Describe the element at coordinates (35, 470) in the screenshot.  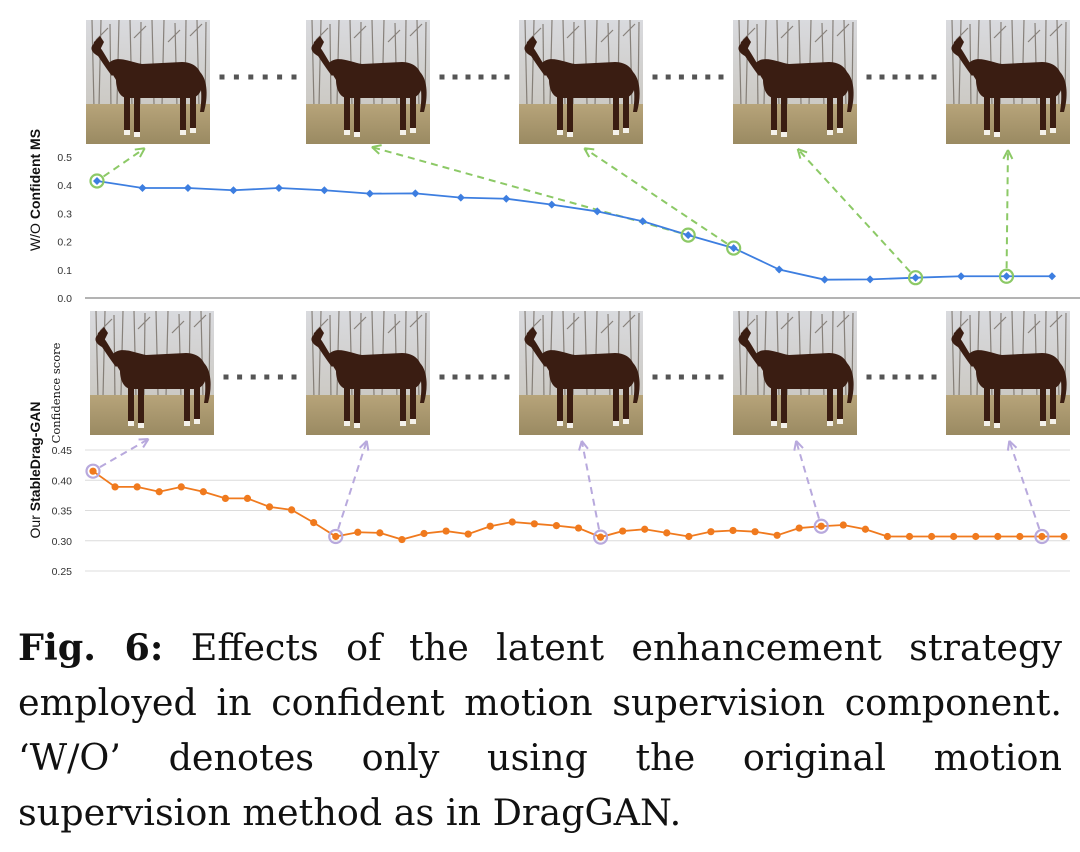
I see `bottom-y-axis-title: Our StableDrag-GAN` at that location.